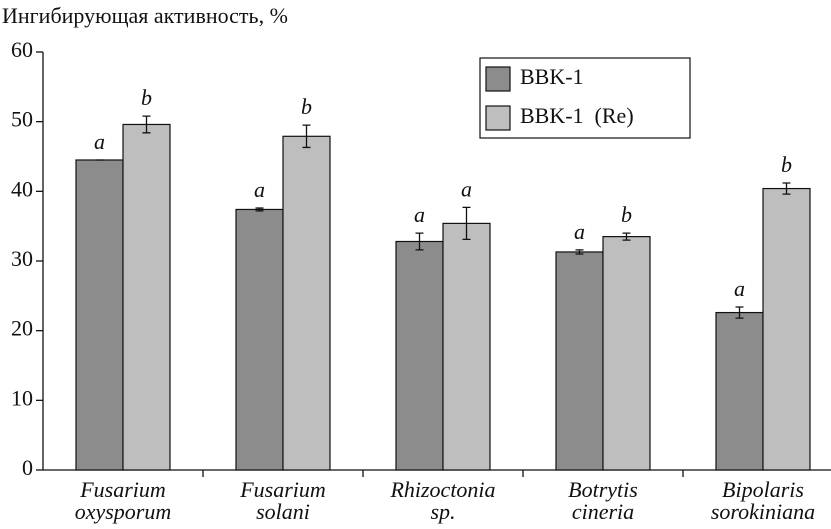 The height and width of the screenshot is (529, 831). I want to click on y-tick-label: 30, so click(22, 258).